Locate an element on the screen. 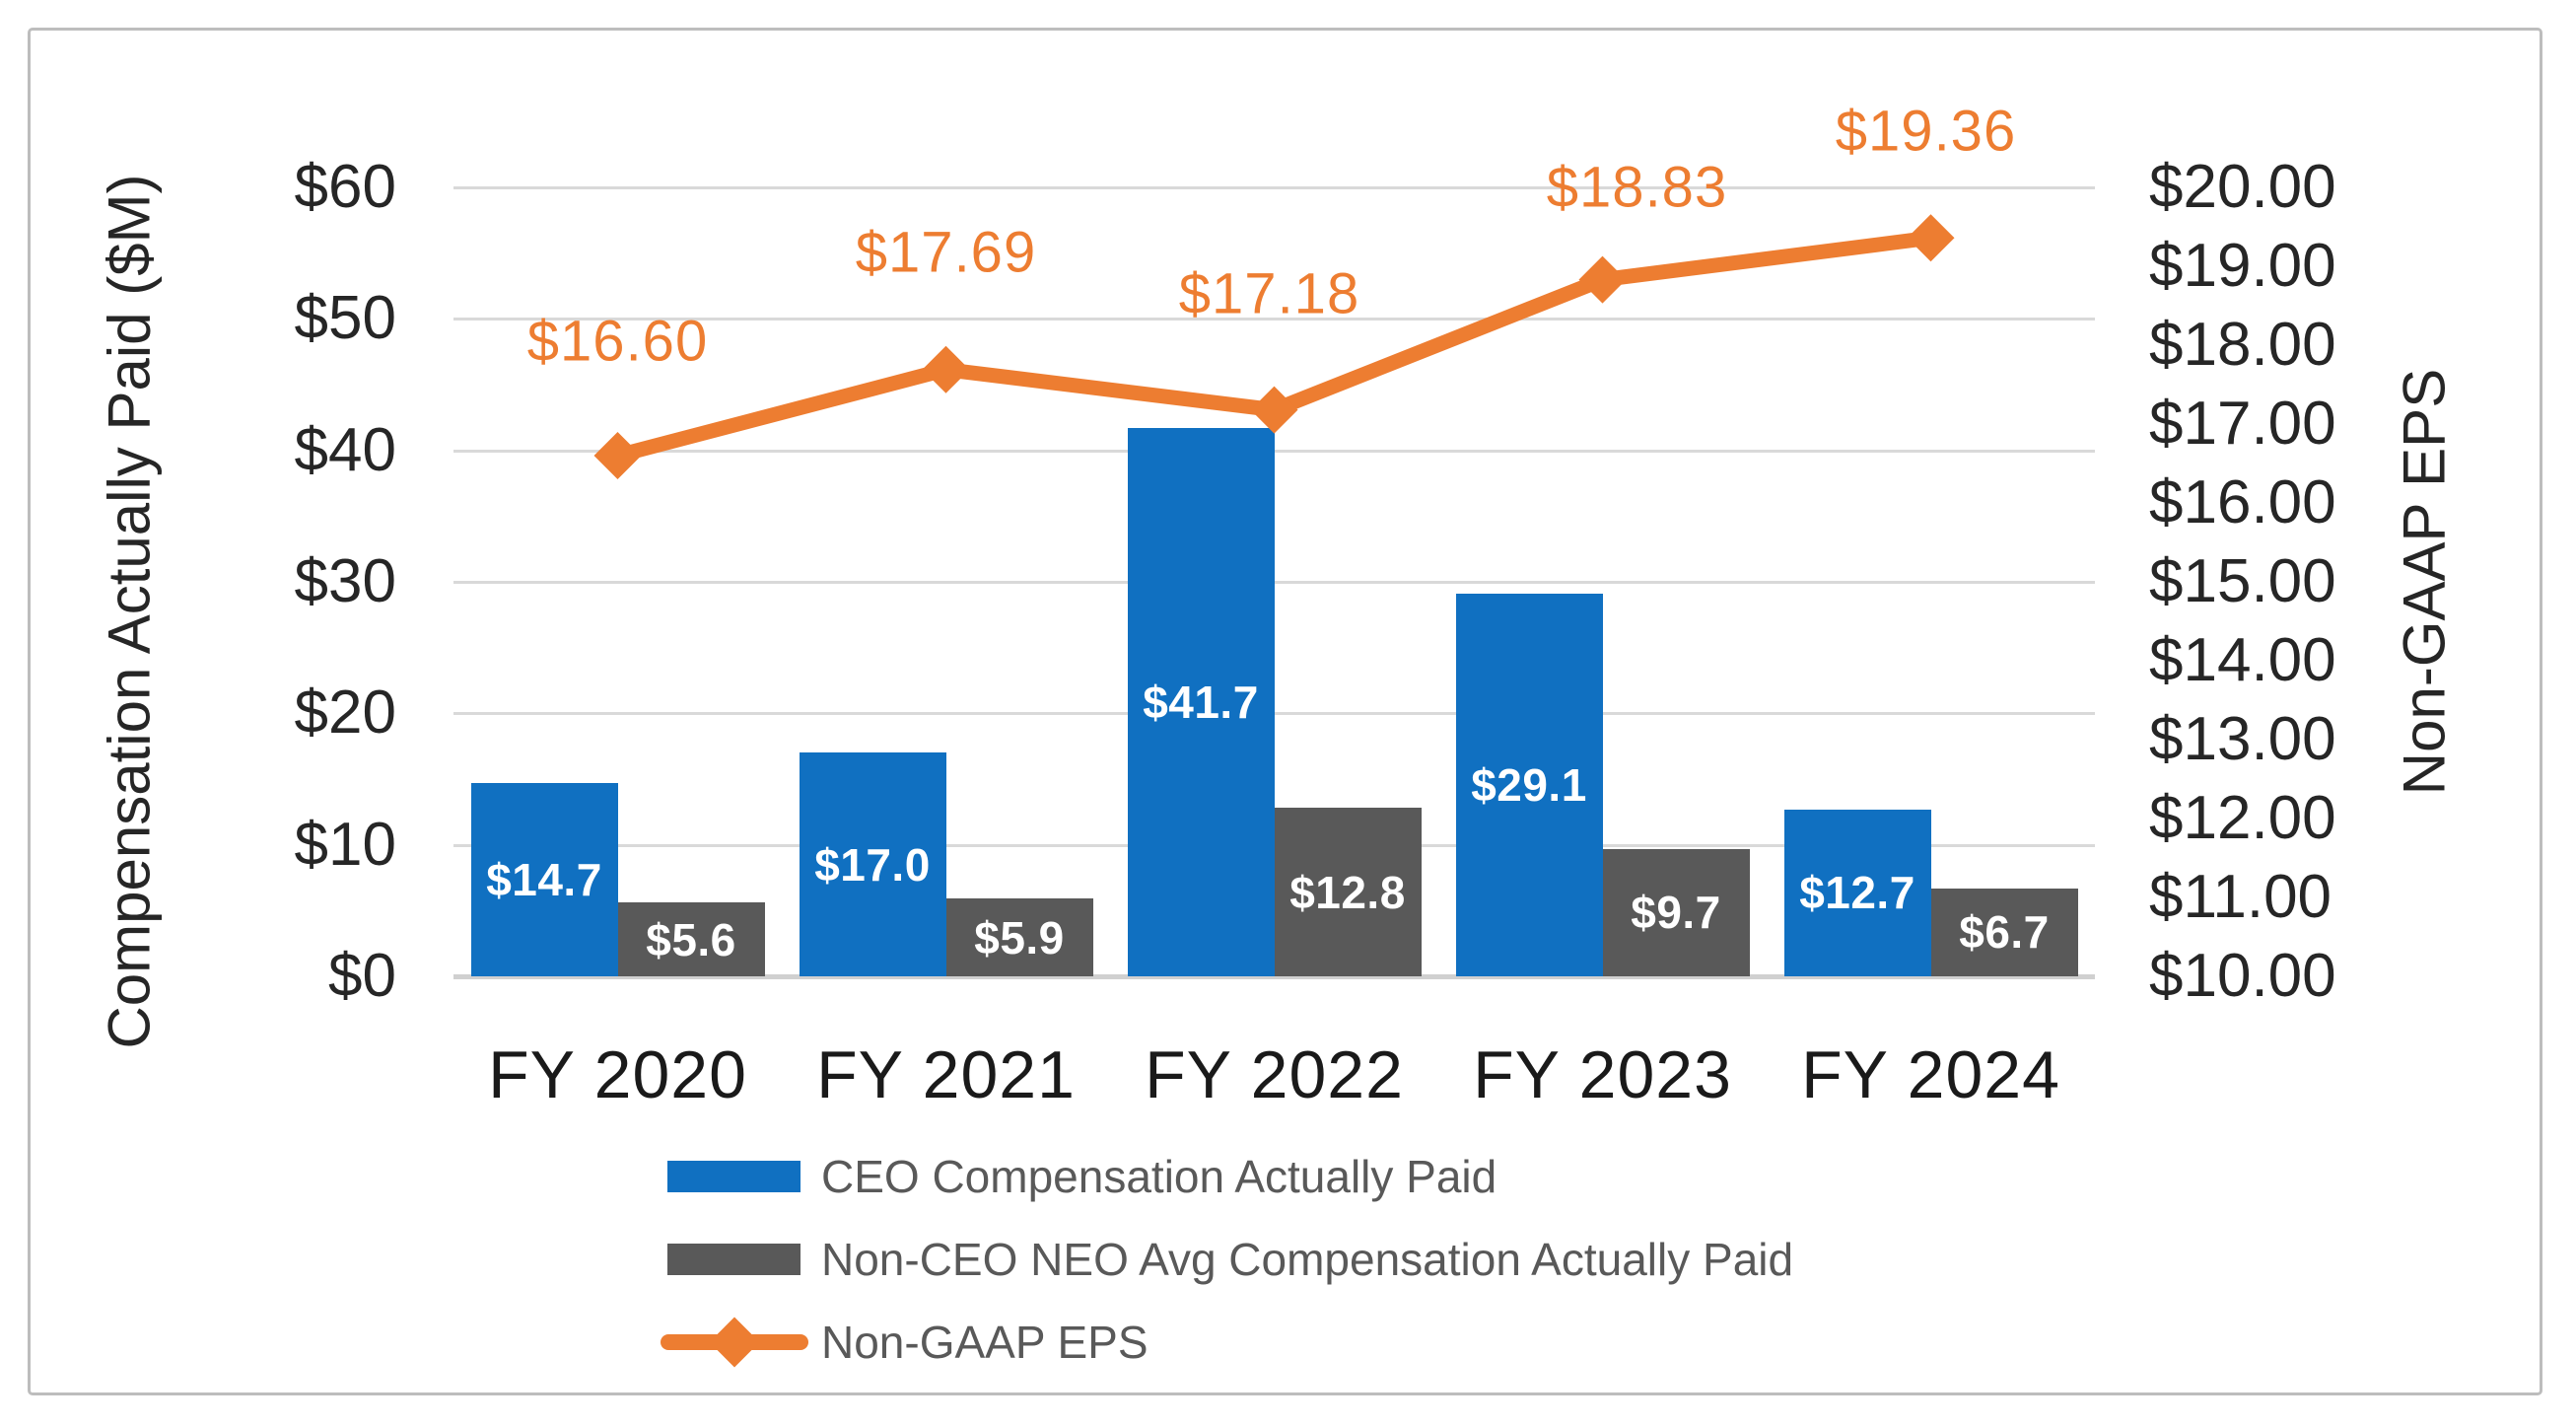 The width and height of the screenshot is (2576, 1427). right-axis-tick: $15.00 is located at coordinates (2242, 581).